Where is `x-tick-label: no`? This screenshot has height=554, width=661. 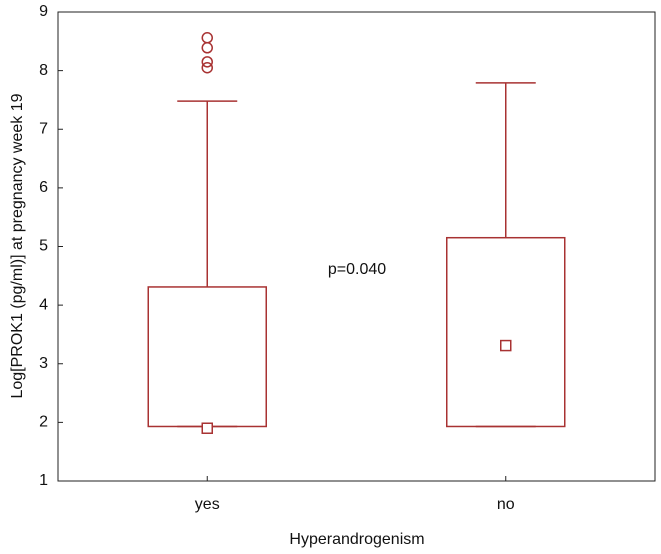
x-tick-label: no is located at coordinates (506, 504).